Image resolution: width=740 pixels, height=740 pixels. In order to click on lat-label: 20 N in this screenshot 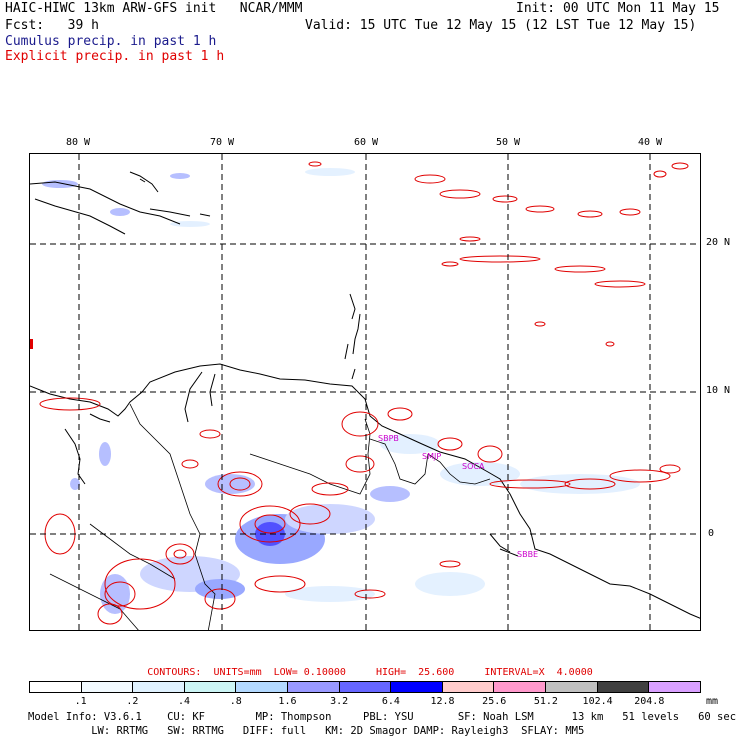, I will do `click(718, 242)`.